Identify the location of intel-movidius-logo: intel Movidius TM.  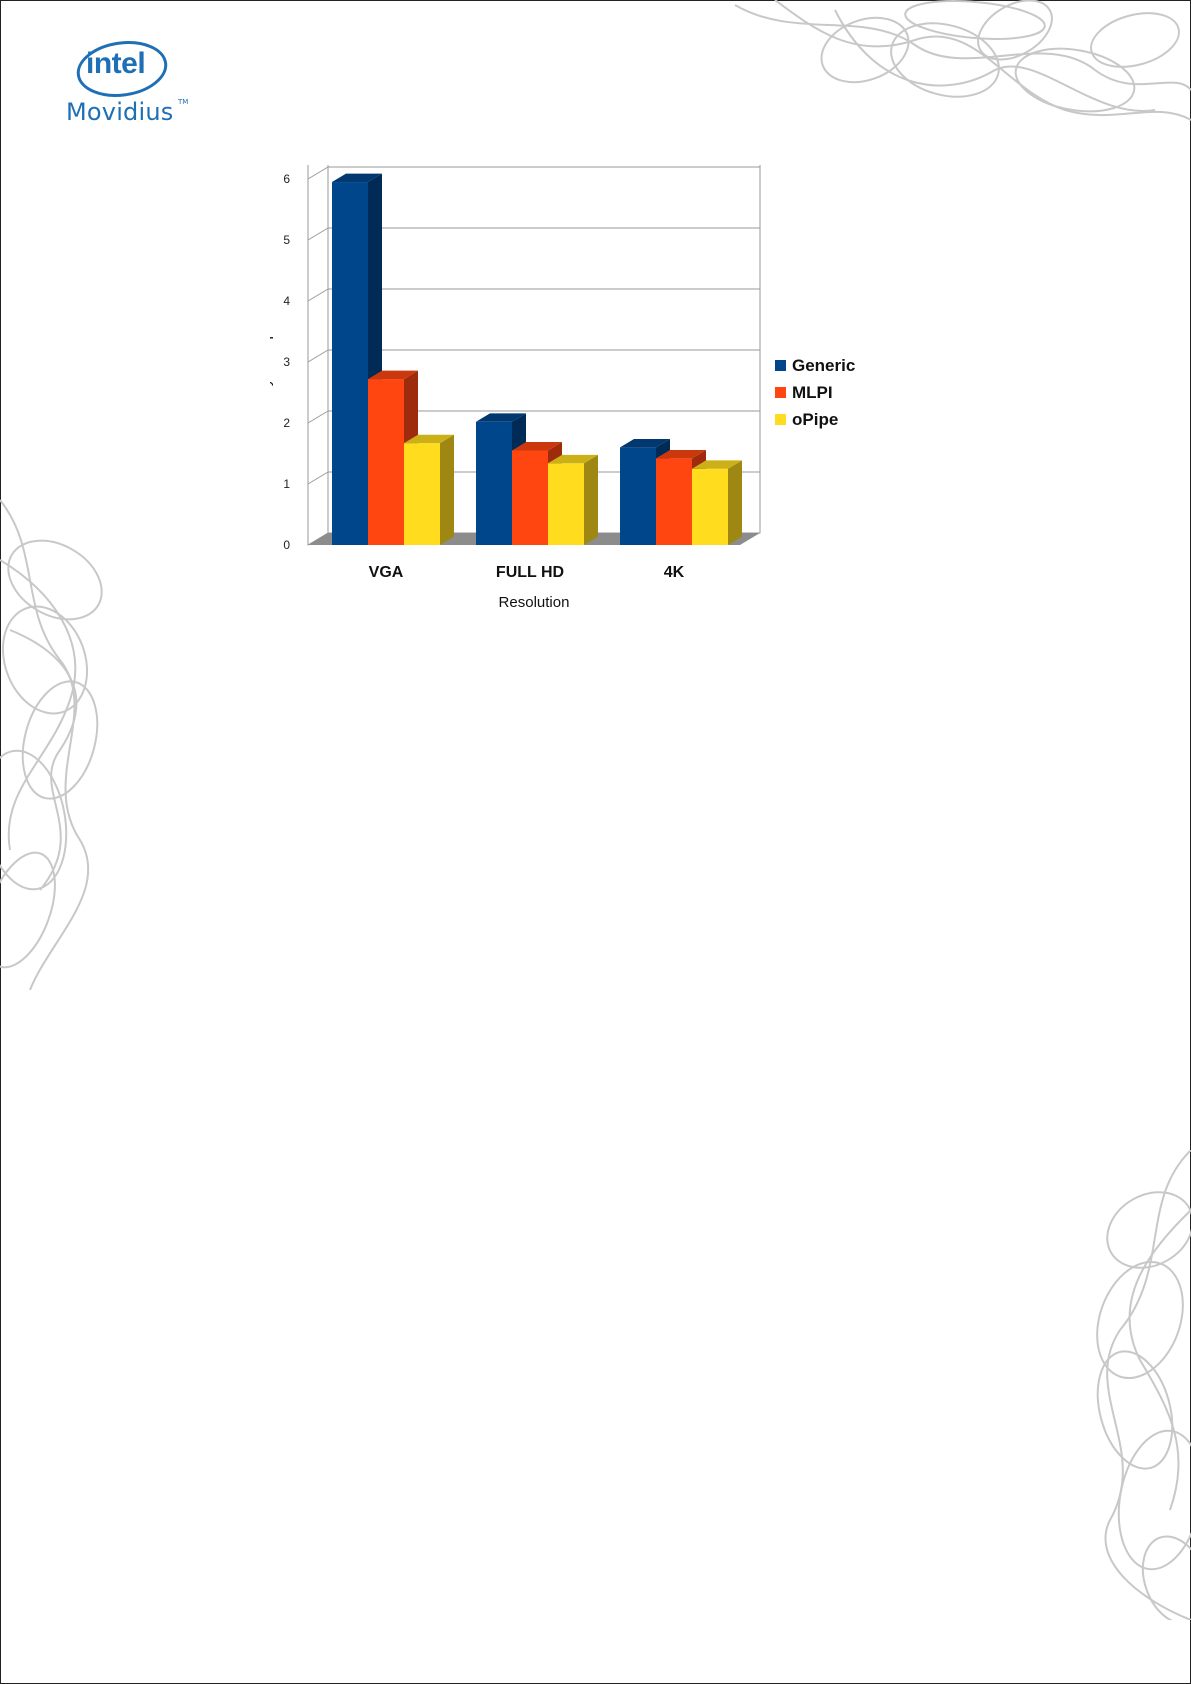
(125, 82).